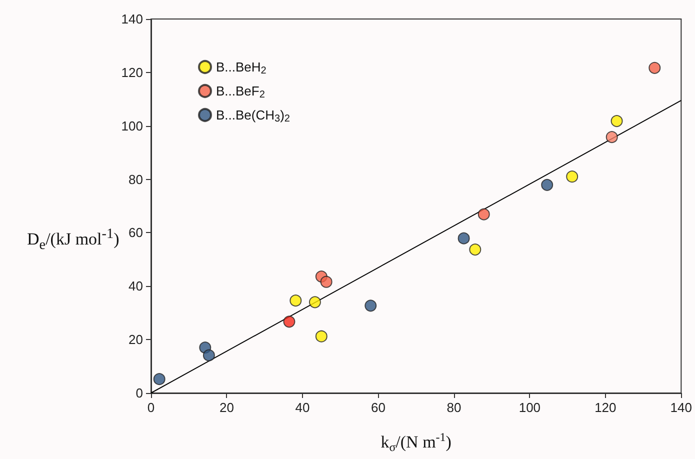  I want to click on y-tick-label: 120, so click(132, 72).